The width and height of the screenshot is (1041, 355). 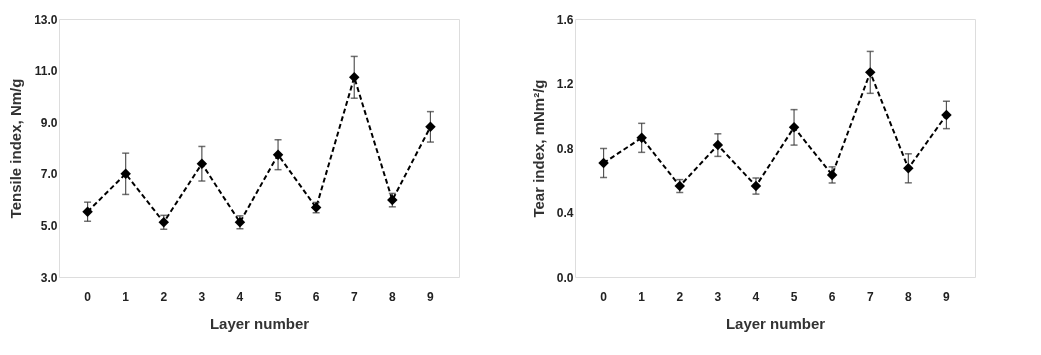 What do you see at coordinates (538, 148) in the screenshot?
I see `y-axis-title: Tear index, mNm²/g` at bounding box center [538, 148].